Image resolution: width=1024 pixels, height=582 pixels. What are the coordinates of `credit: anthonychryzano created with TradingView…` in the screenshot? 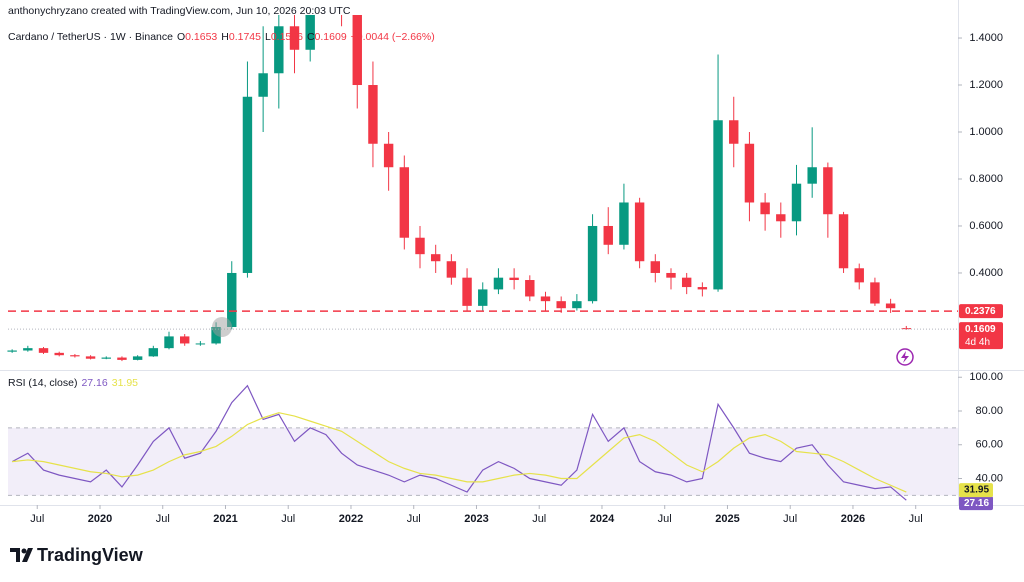 It's located at (179, 11).